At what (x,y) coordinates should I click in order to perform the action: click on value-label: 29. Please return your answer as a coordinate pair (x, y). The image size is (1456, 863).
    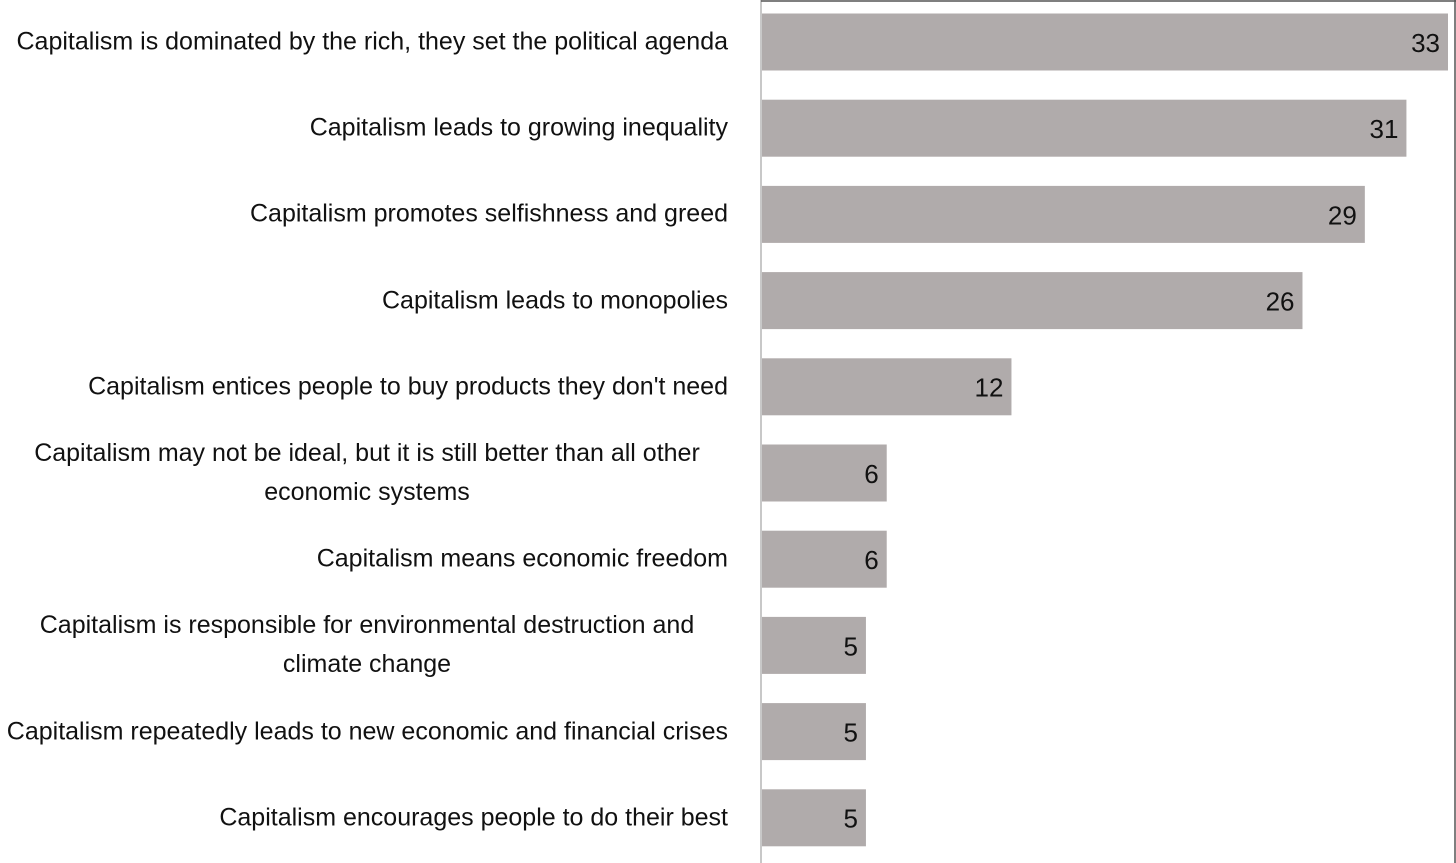
    Looking at the image, I should click on (1342, 215).